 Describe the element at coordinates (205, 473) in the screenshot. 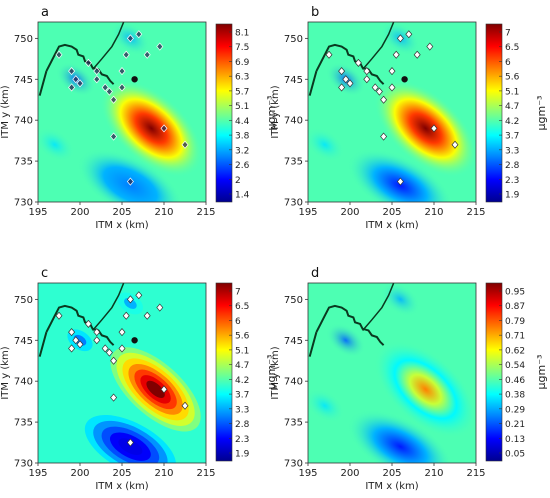

I see `x-tick-label: 215` at that location.